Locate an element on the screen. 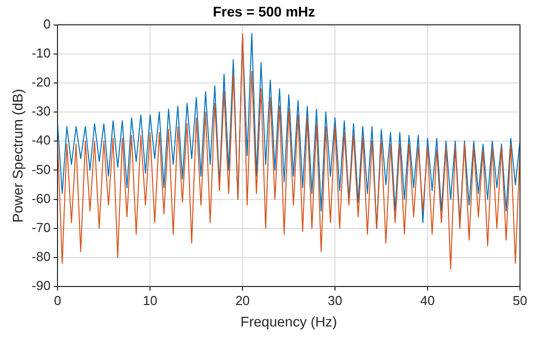 Image resolution: width=560 pixels, height=337 pixels. chart-title: Fres = 500 mHz is located at coordinates (264, 11).